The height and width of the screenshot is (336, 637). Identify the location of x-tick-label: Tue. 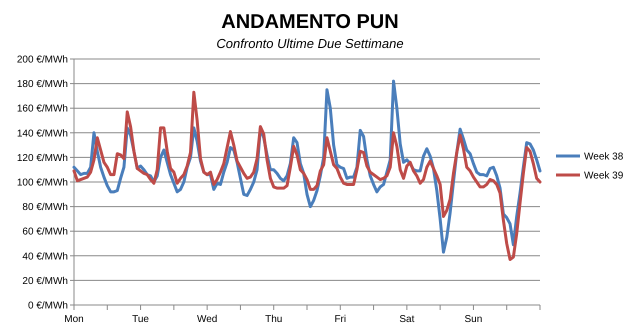
(141, 319).